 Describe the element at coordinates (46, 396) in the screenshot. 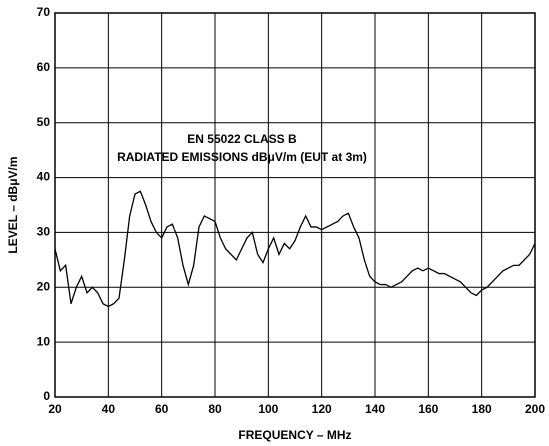

I see `y-tick-label: 0` at that location.